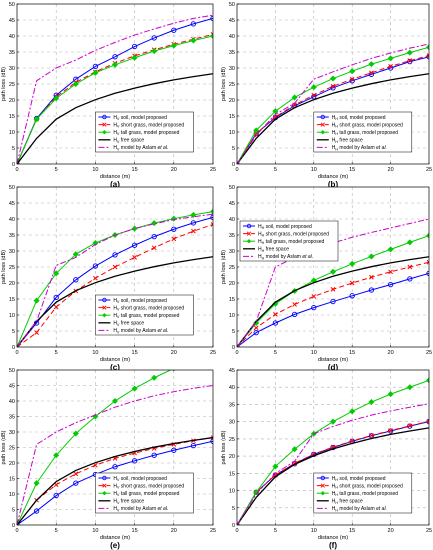 The height and width of the screenshot is (550, 433). Describe the element at coordinates (232, 133) in the screenshot. I see `y-tick-label: 10` at that location.